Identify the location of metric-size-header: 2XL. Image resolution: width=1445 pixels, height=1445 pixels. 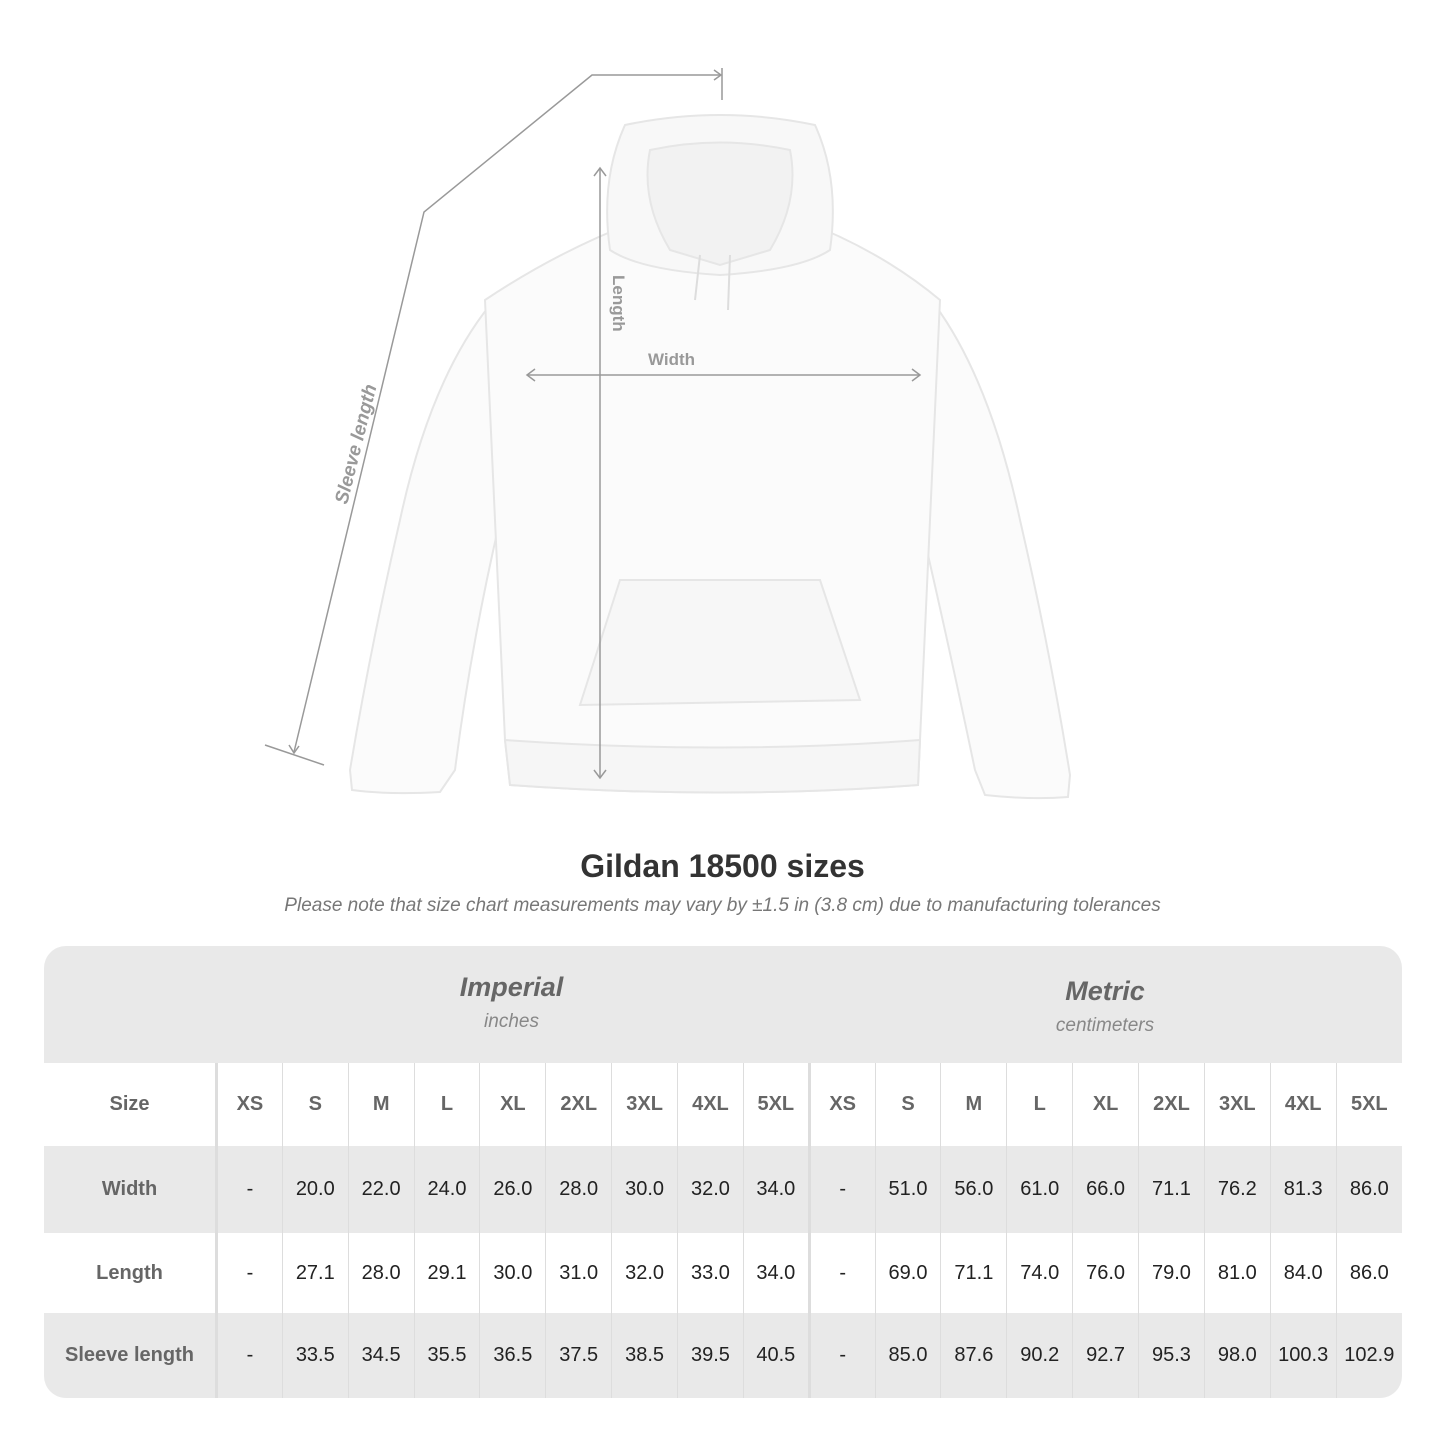
(1171, 1104).